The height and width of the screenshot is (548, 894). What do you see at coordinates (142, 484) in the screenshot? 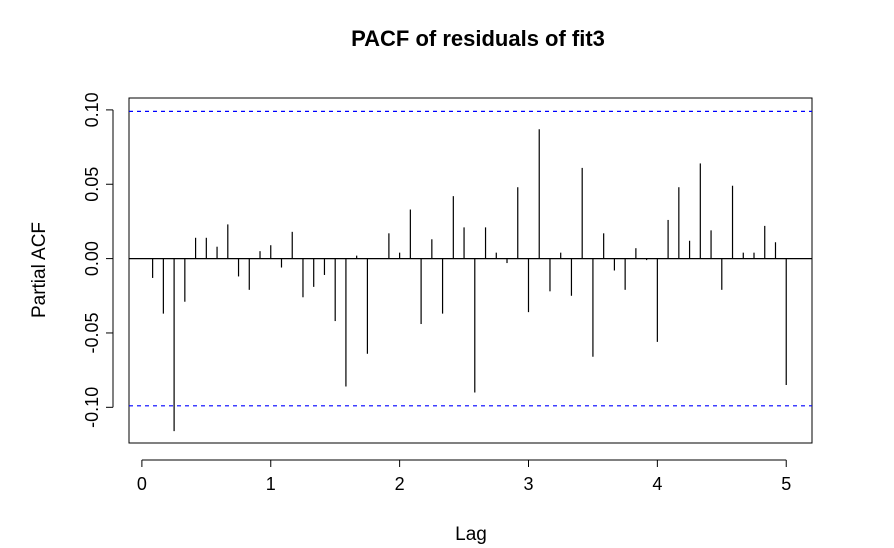
I see `x-tick-label: 0` at bounding box center [142, 484].